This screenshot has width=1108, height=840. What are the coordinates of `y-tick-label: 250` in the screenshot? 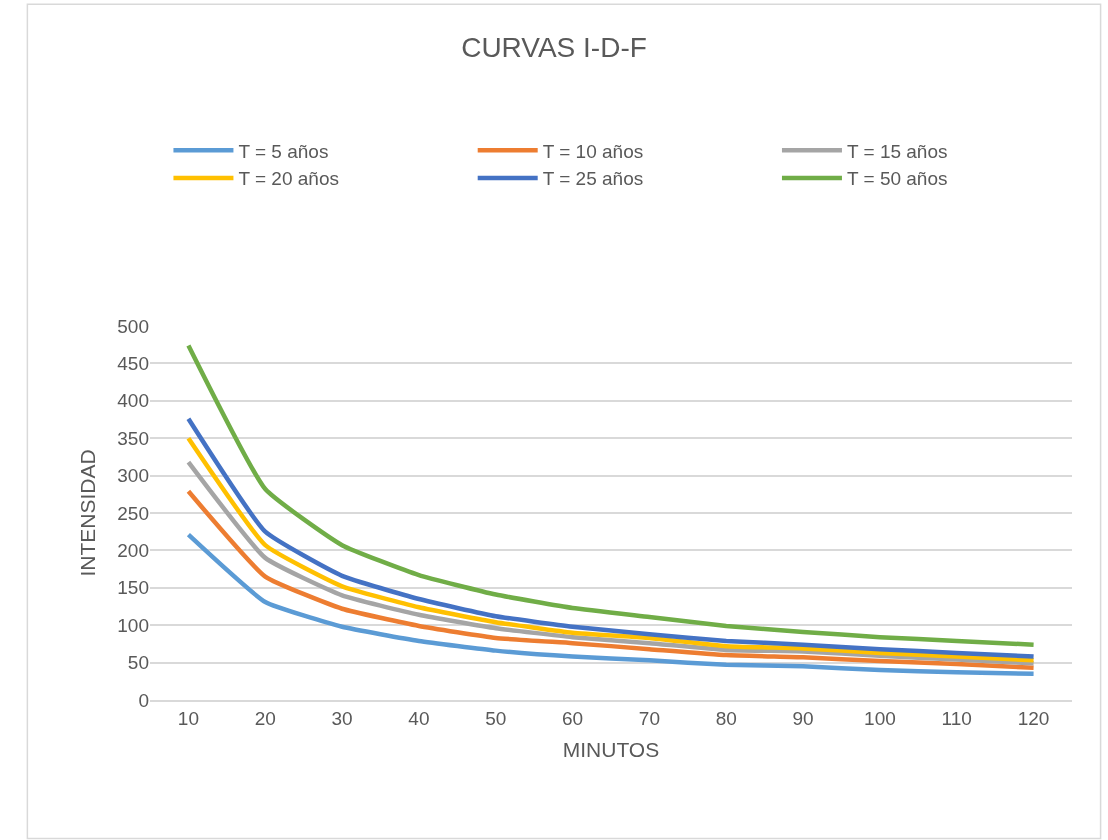 It's located at (133, 513).